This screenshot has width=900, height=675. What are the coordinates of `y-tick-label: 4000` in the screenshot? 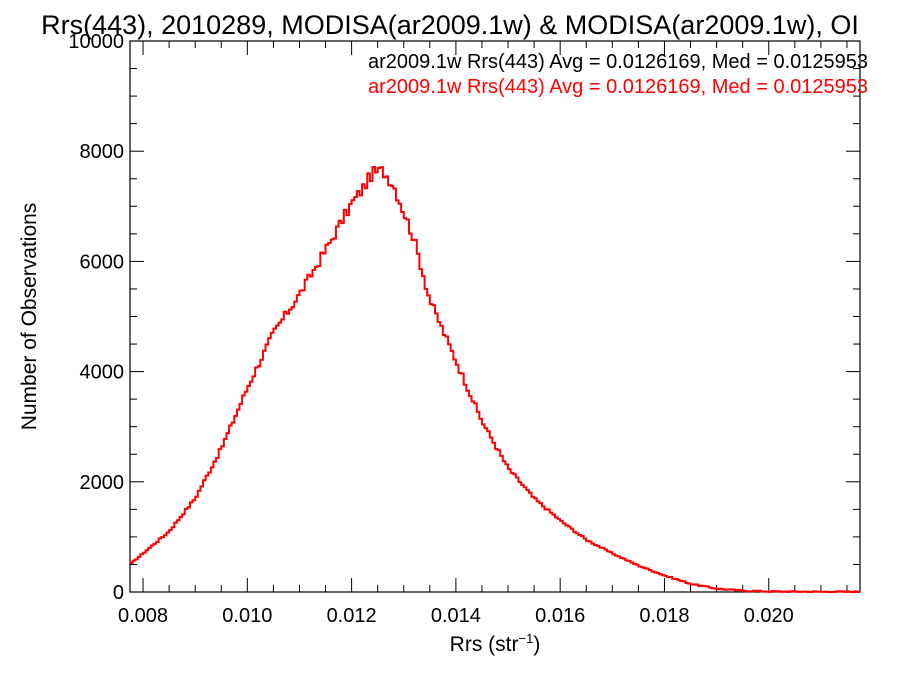 It's located at (102, 373).